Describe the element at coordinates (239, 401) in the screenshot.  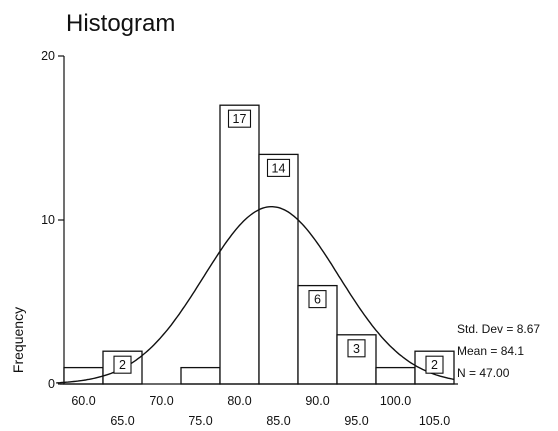
I see `x-tick-label: 80.0` at that location.